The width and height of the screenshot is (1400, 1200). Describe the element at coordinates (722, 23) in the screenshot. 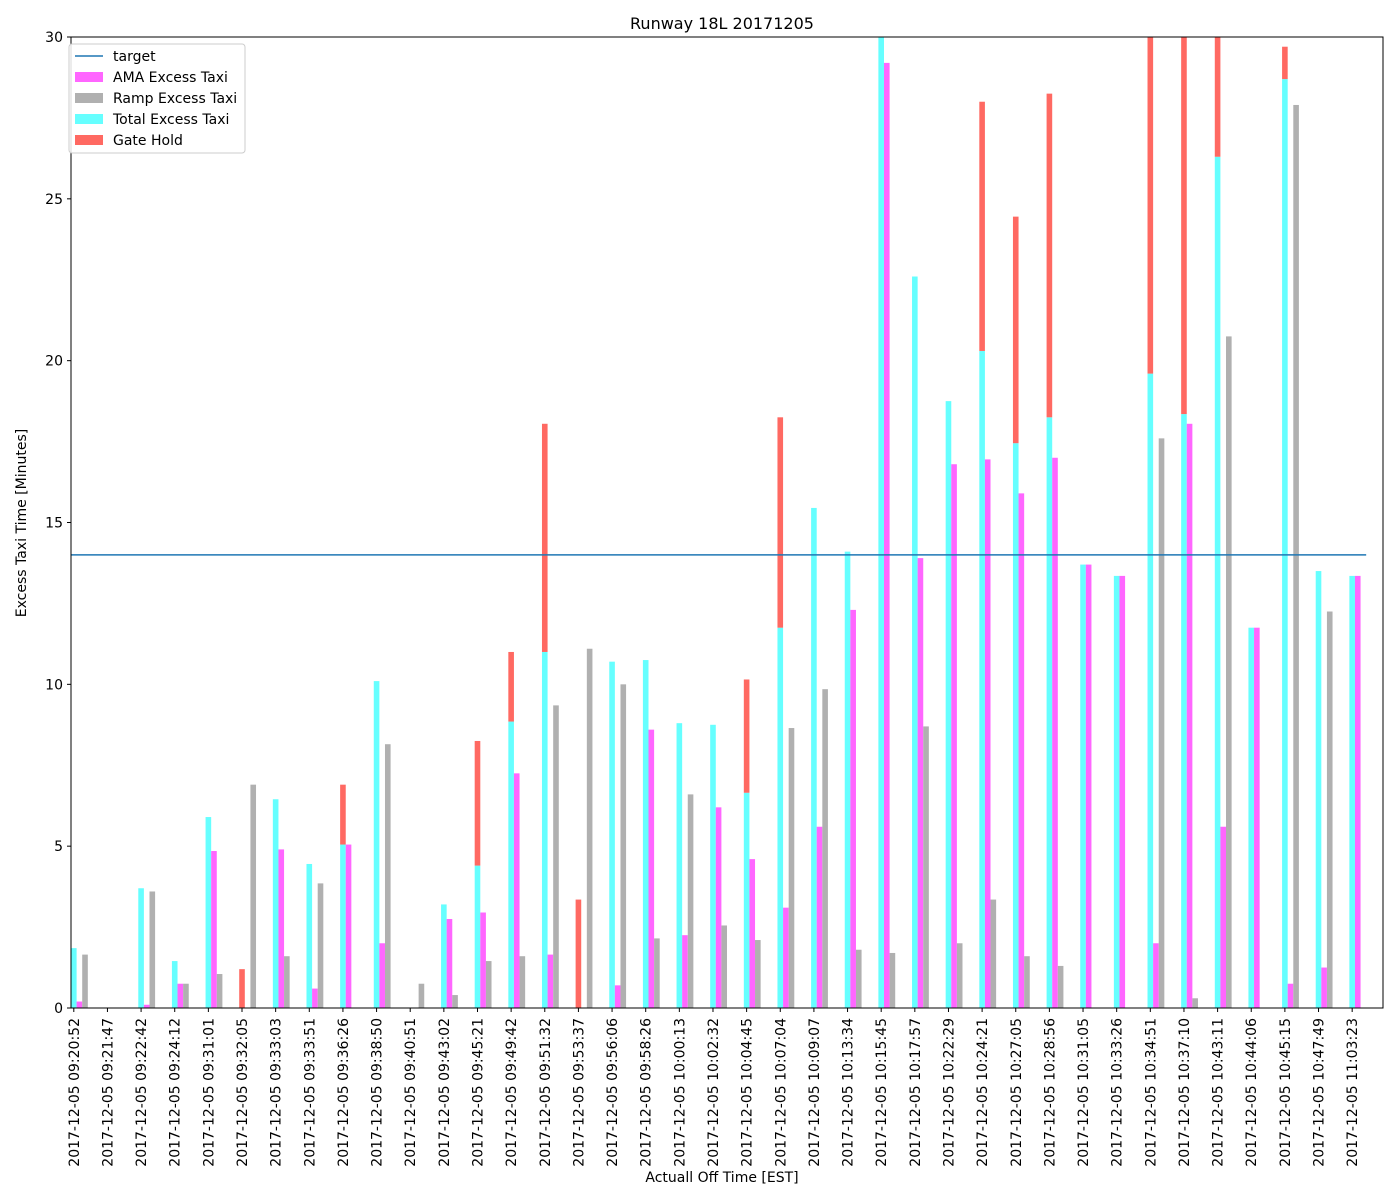

I see `chart-title: Runway 18L 20171205` at that location.